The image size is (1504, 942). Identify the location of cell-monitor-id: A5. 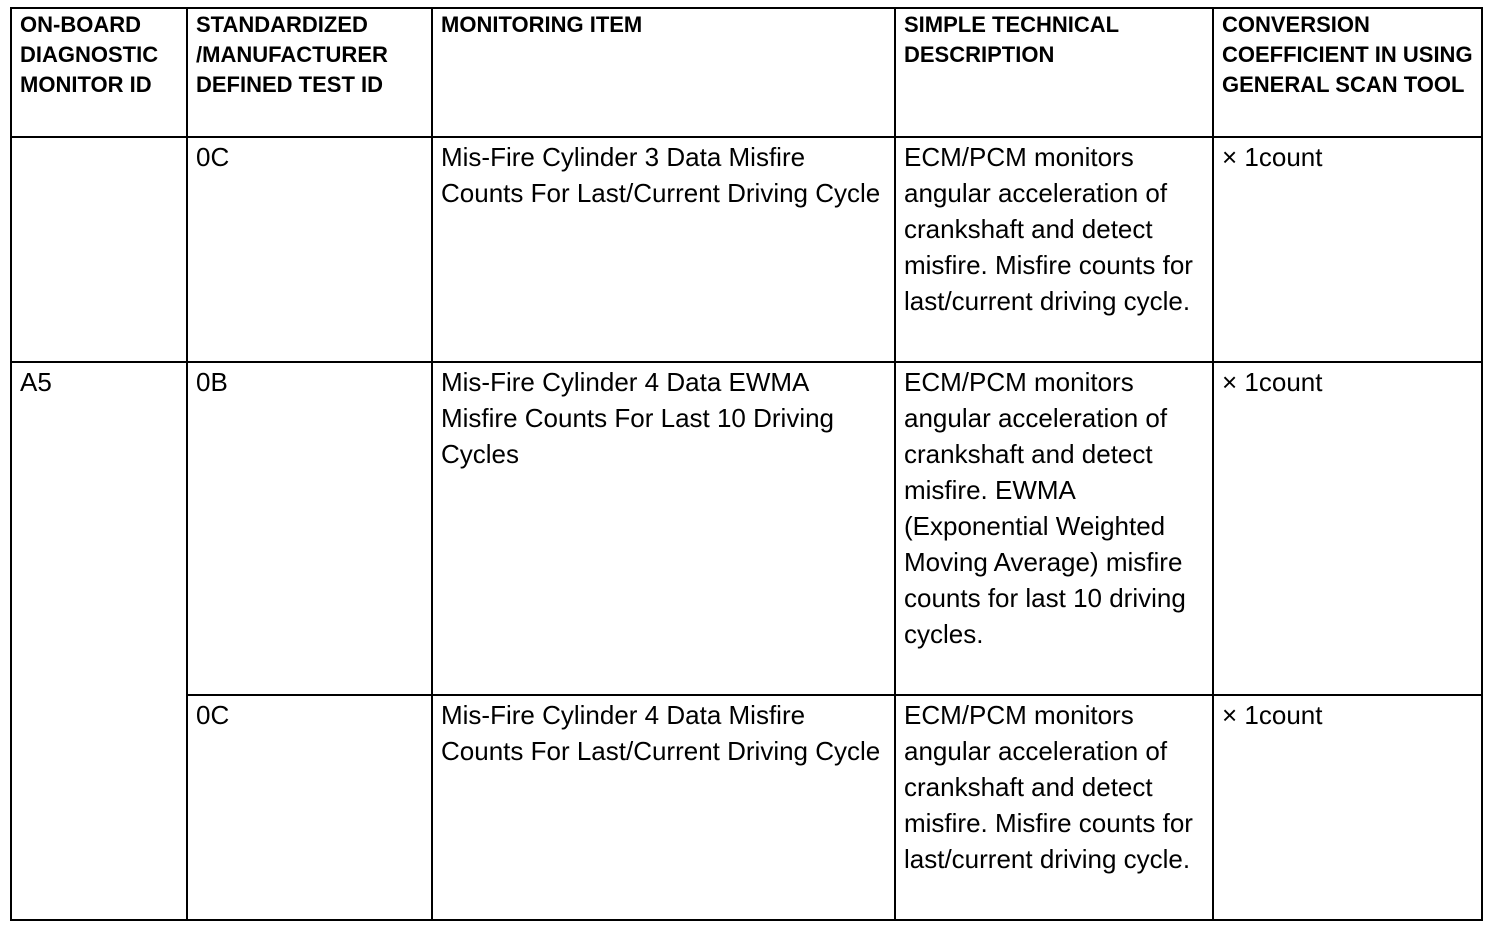
(99, 641).